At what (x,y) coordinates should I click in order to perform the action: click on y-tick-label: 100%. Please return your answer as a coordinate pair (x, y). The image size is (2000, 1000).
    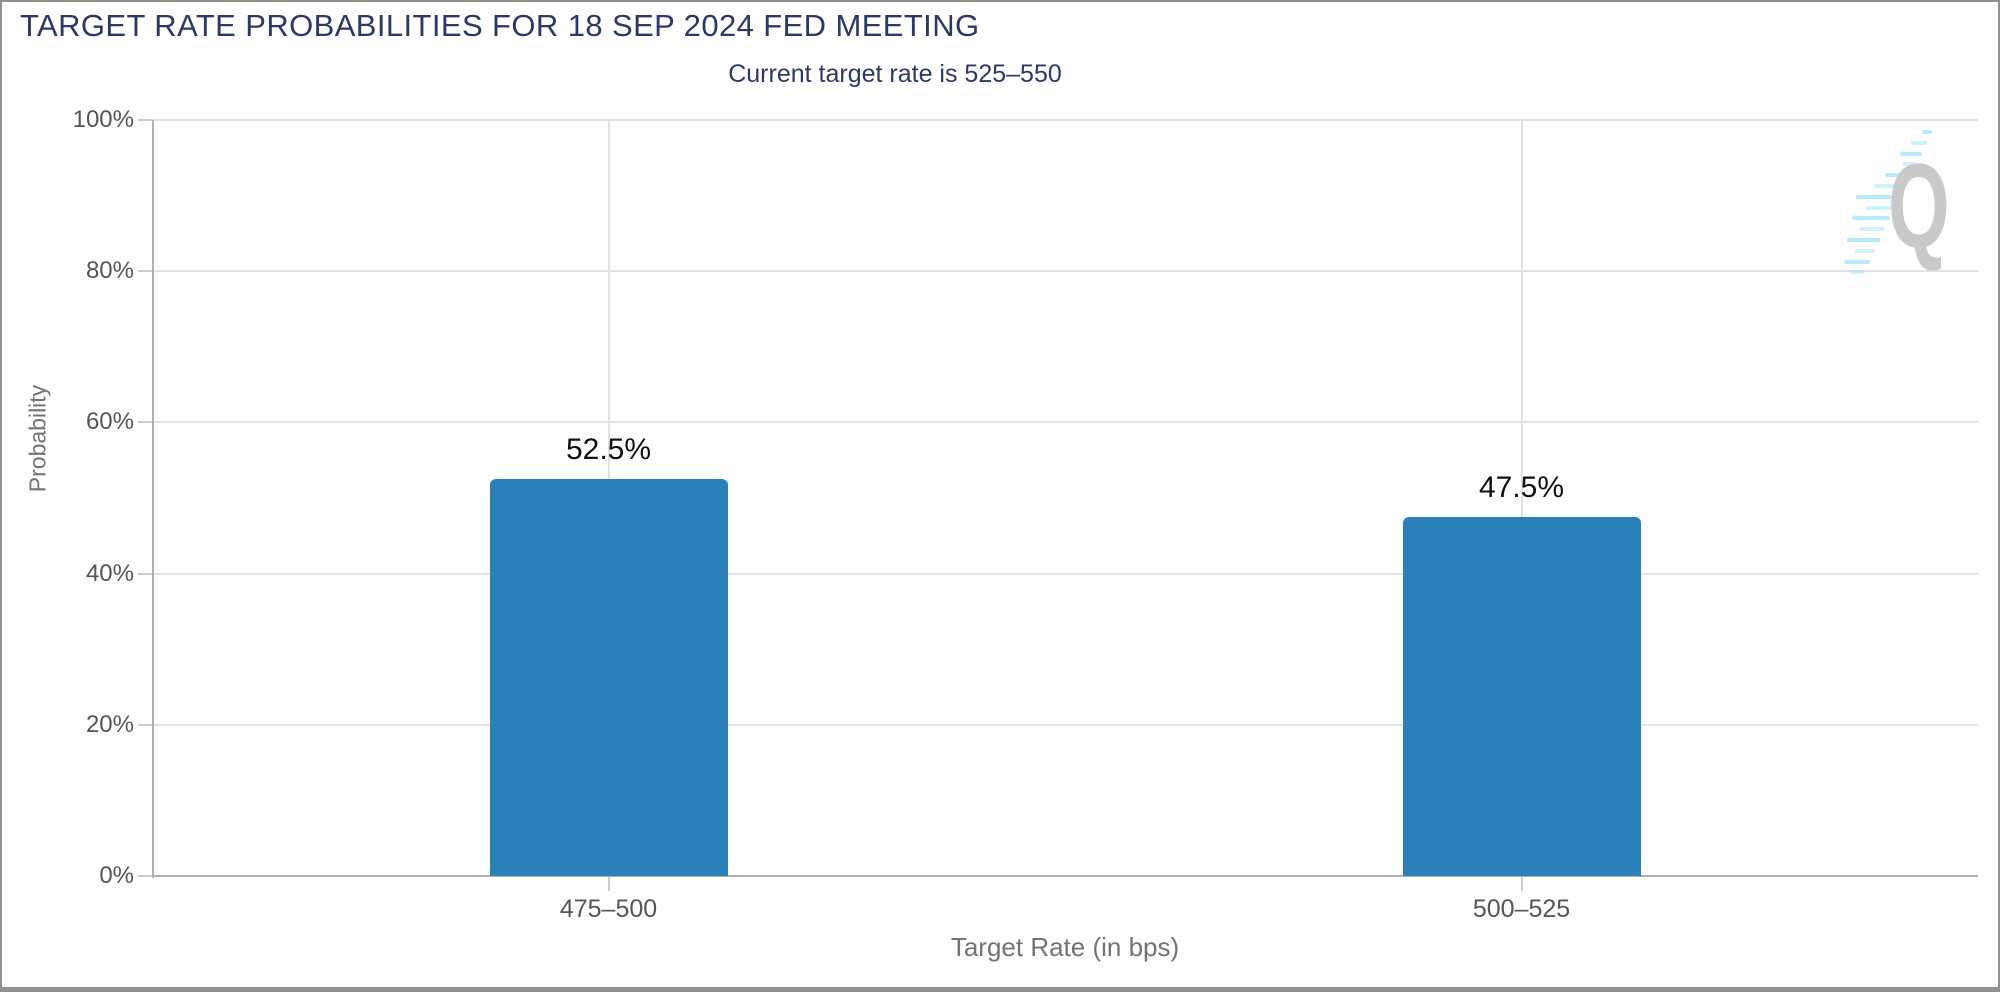
    Looking at the image, I should click on (103, 119).